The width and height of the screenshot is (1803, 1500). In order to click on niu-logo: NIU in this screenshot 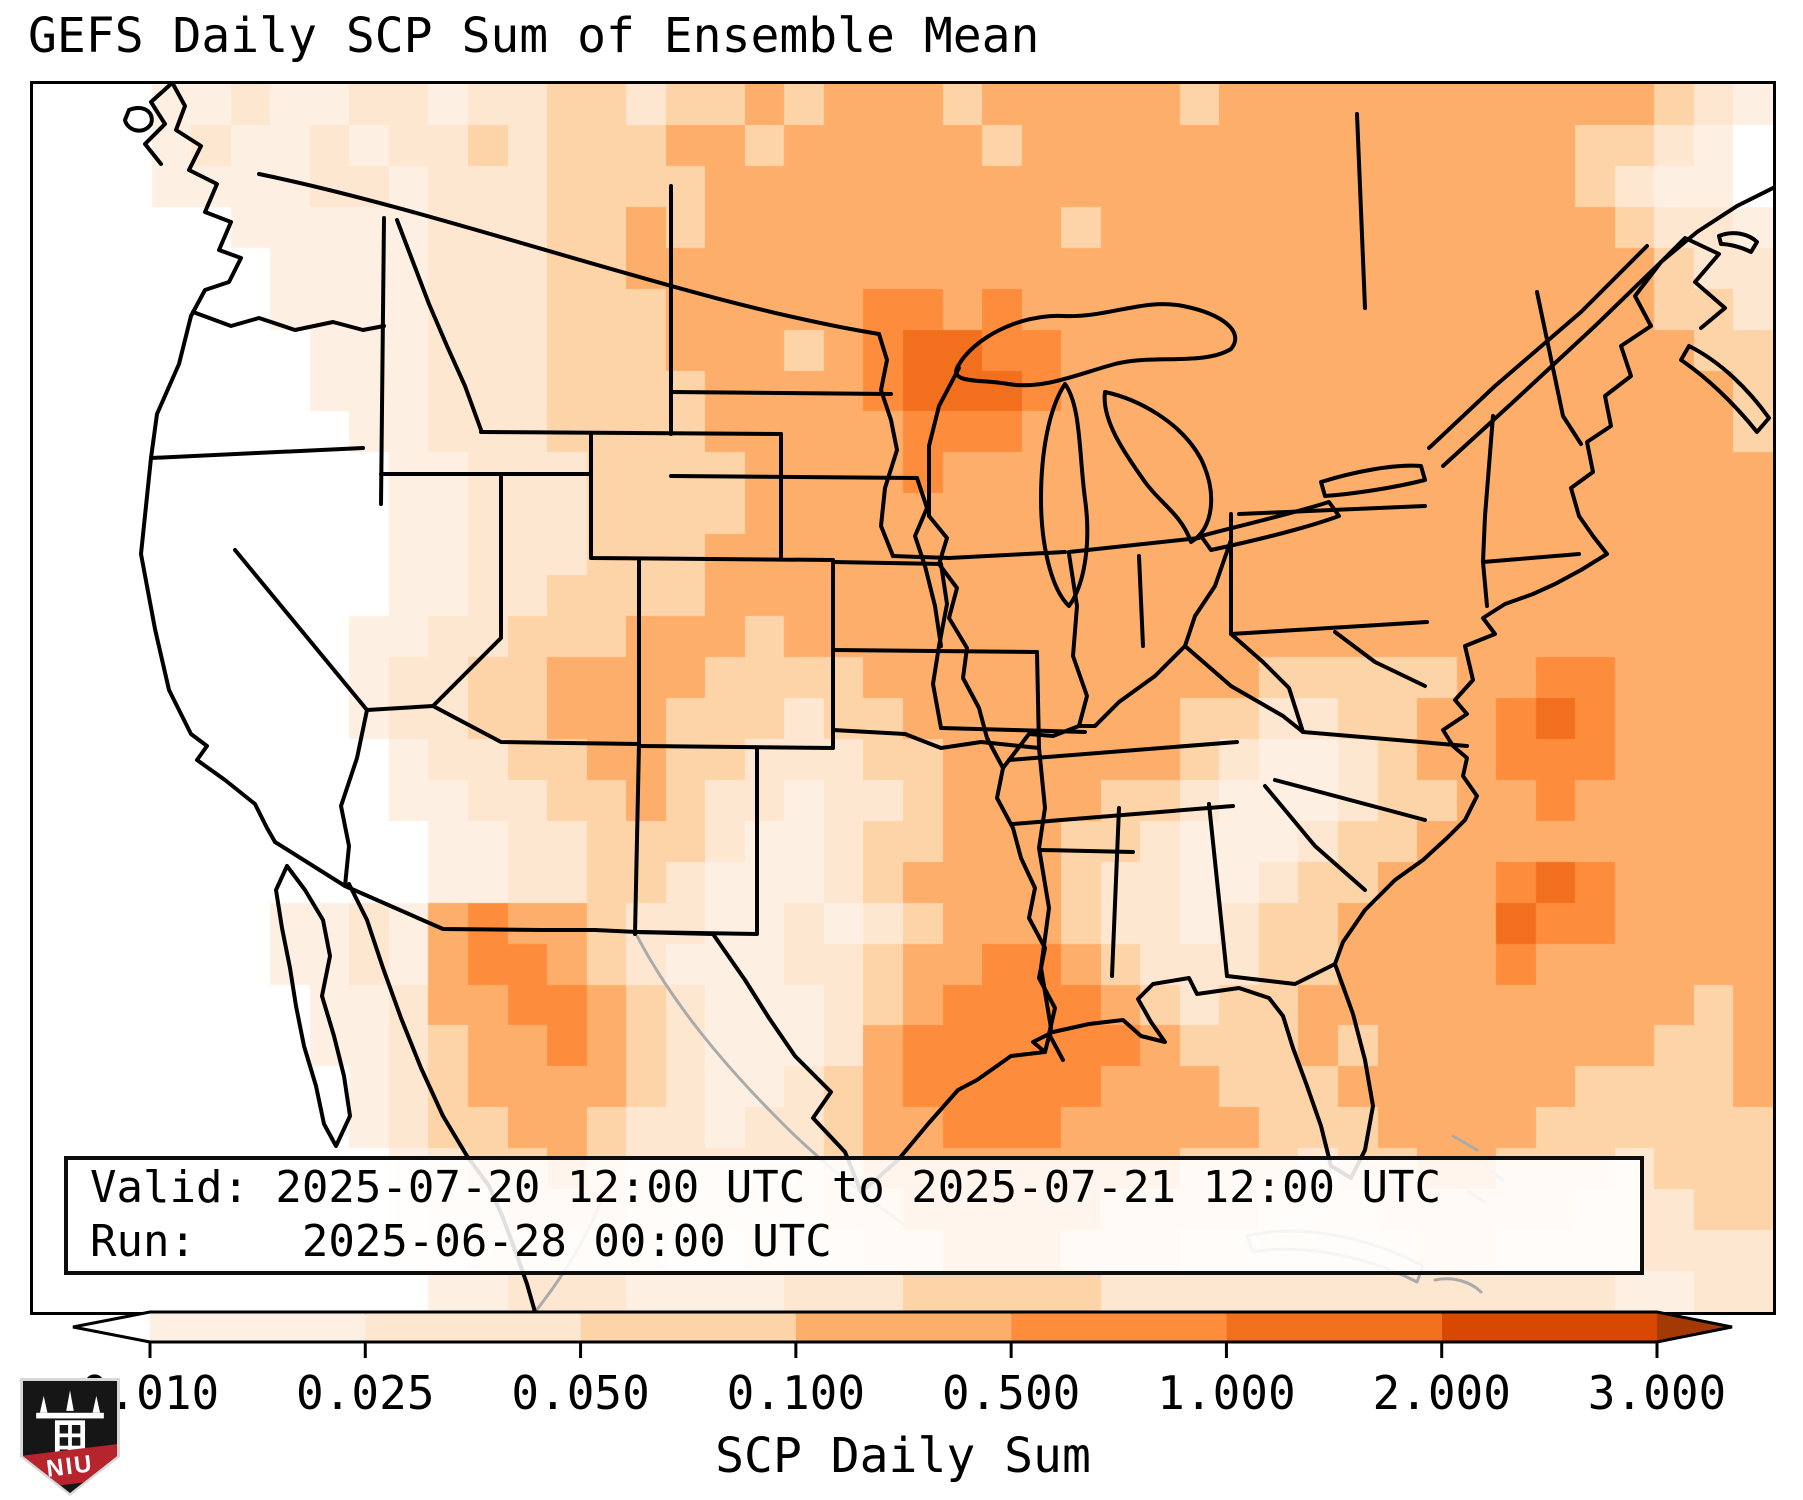, I will do `click(70, 1437)`.